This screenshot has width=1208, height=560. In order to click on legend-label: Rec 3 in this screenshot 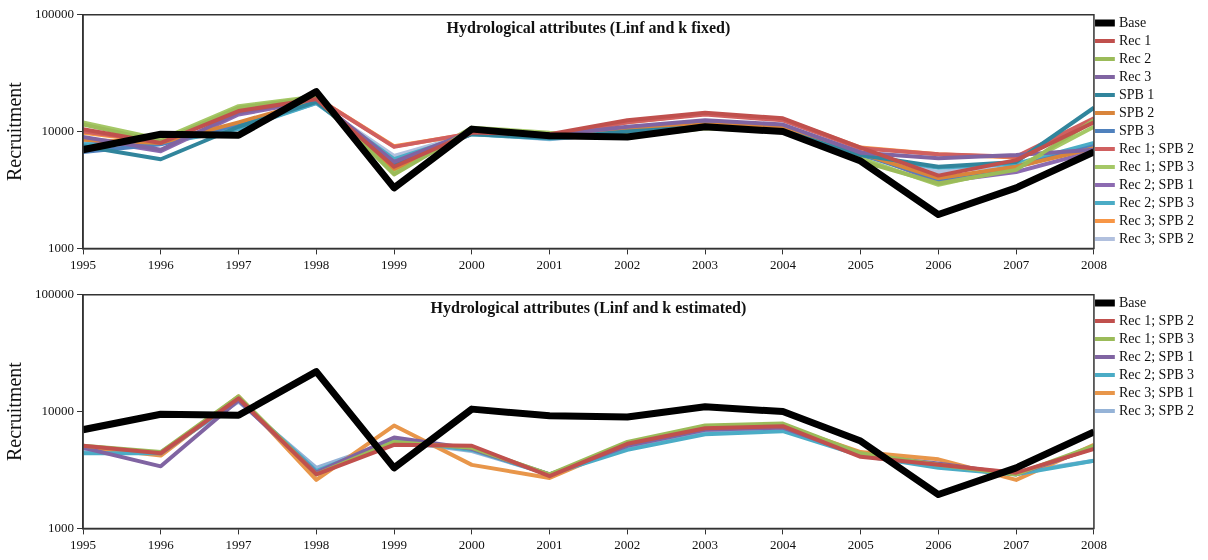, I will do `click(1135, 76)`.